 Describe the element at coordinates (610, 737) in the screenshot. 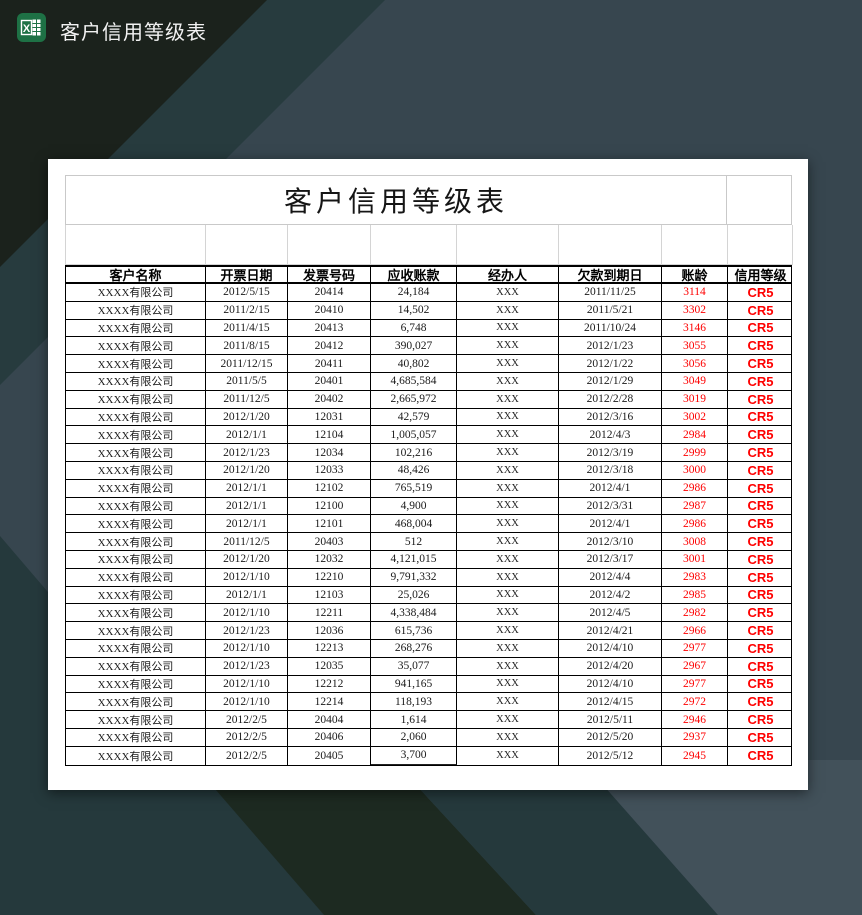

I see `cell-due-date: 2012/5/20` at that location.